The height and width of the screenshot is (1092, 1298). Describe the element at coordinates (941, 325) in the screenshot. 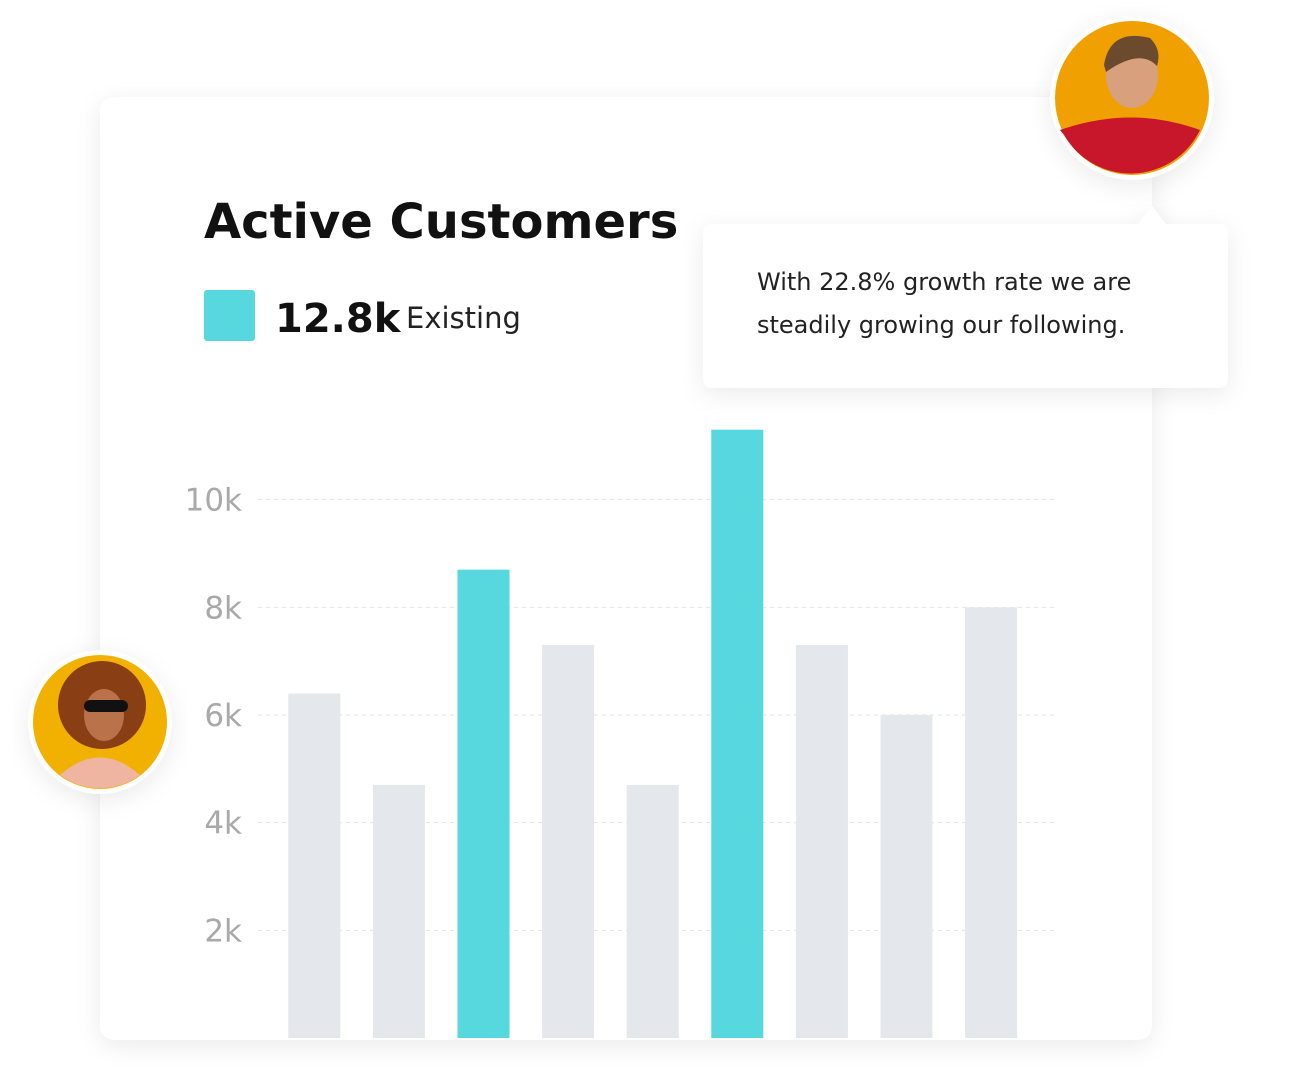

I see `callout-line: steadily growing our following.` at that location.